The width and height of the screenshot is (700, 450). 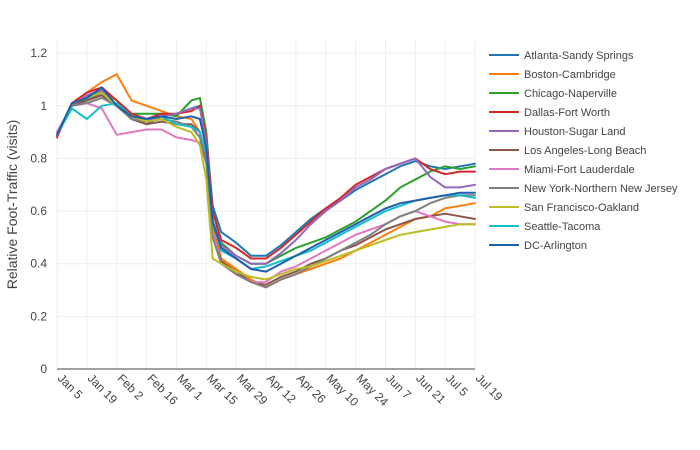 What do you see at coordinates (343, 390) in the screenshot?
I see `x-tick-label: May 10` at bounding box center [343, 390].